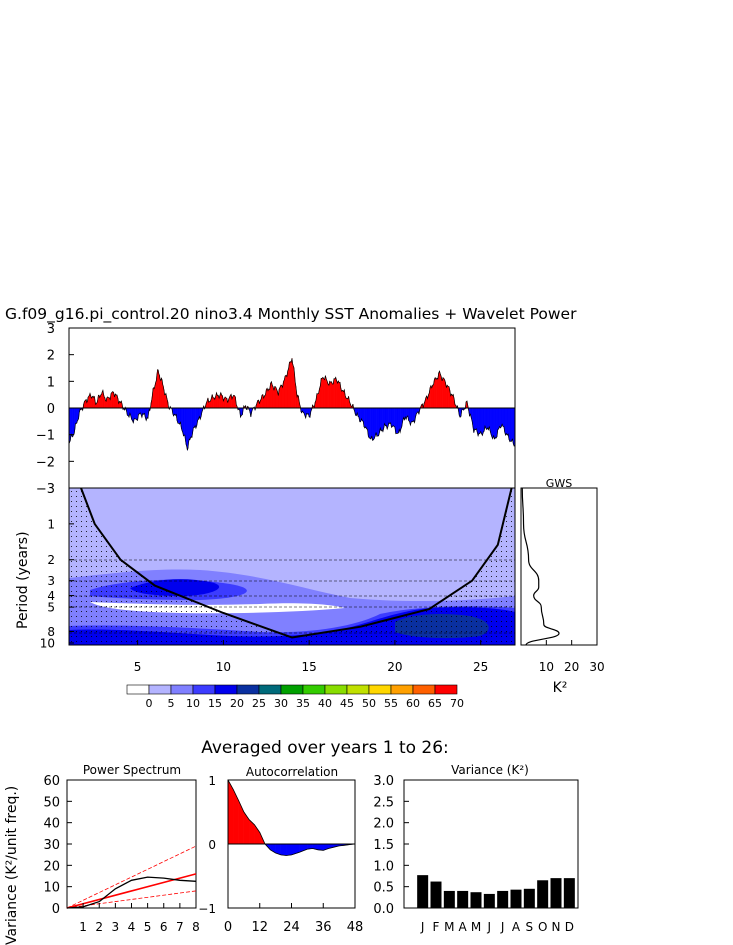 The width and height of the screenshot is (733, 945). I want to click on y-tick-label: 1.0, so click(383, 866).